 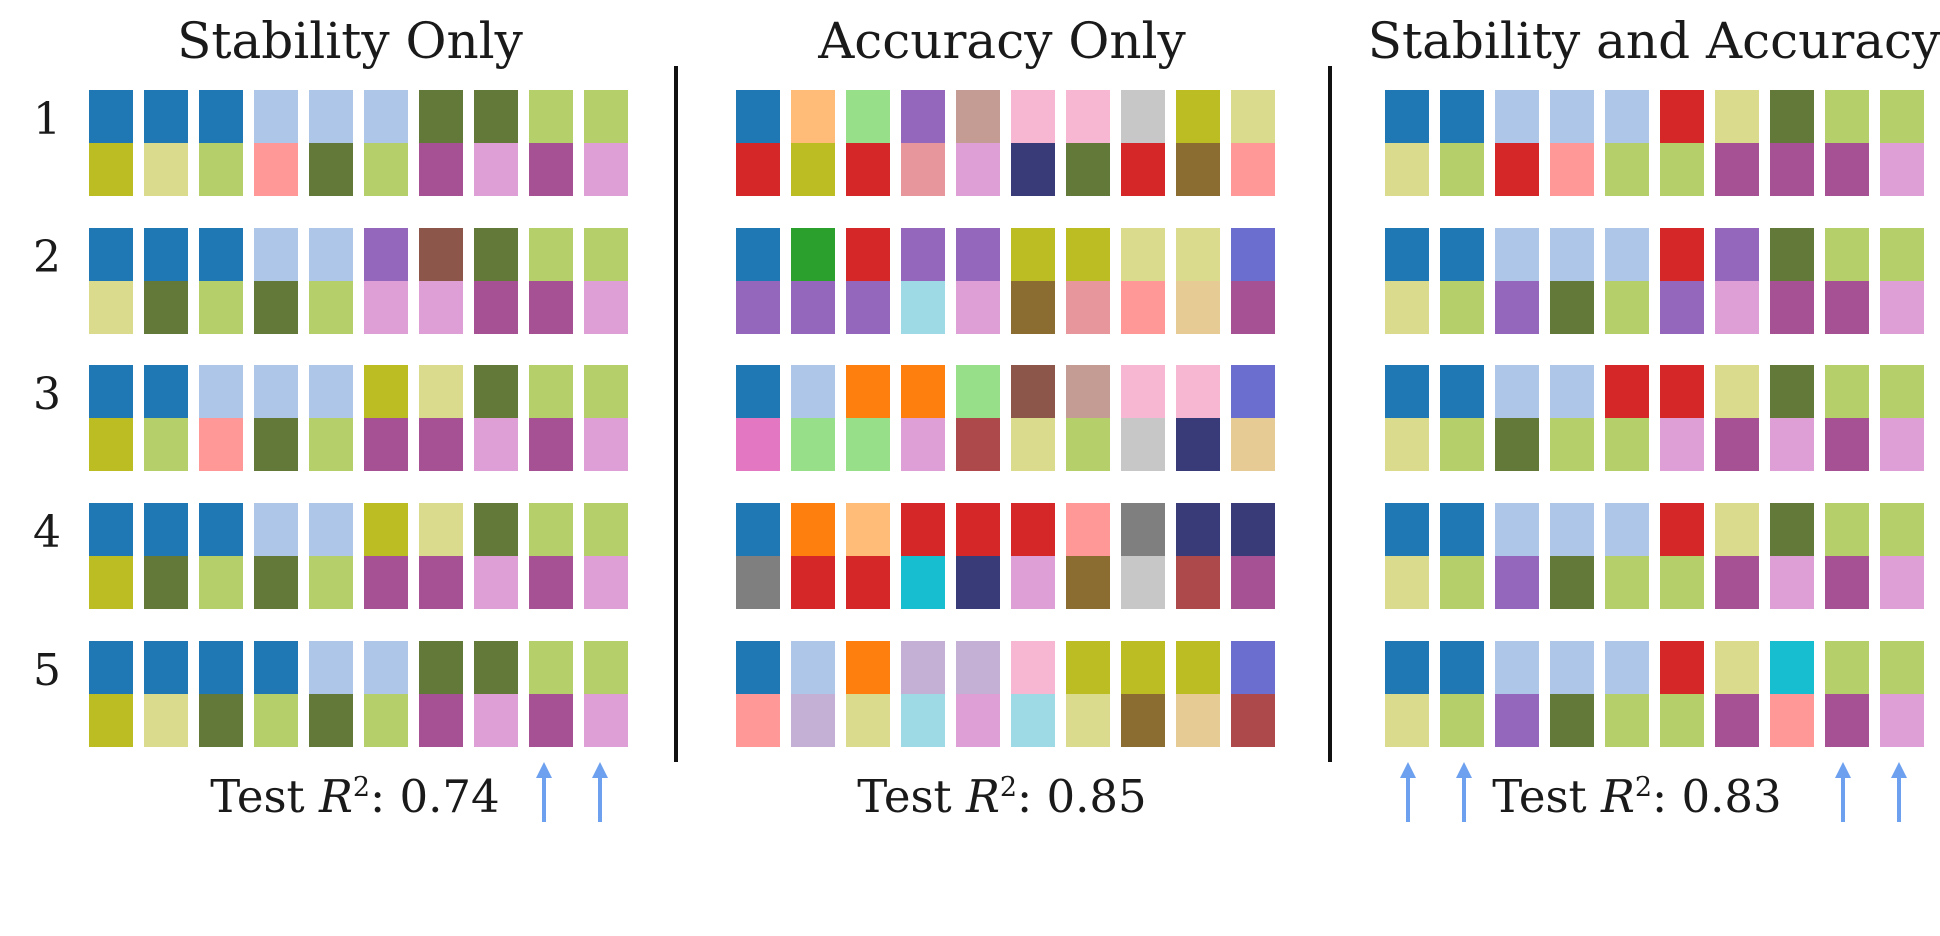 I want to click on row-label-2: 2, so click(x=47, y=257).